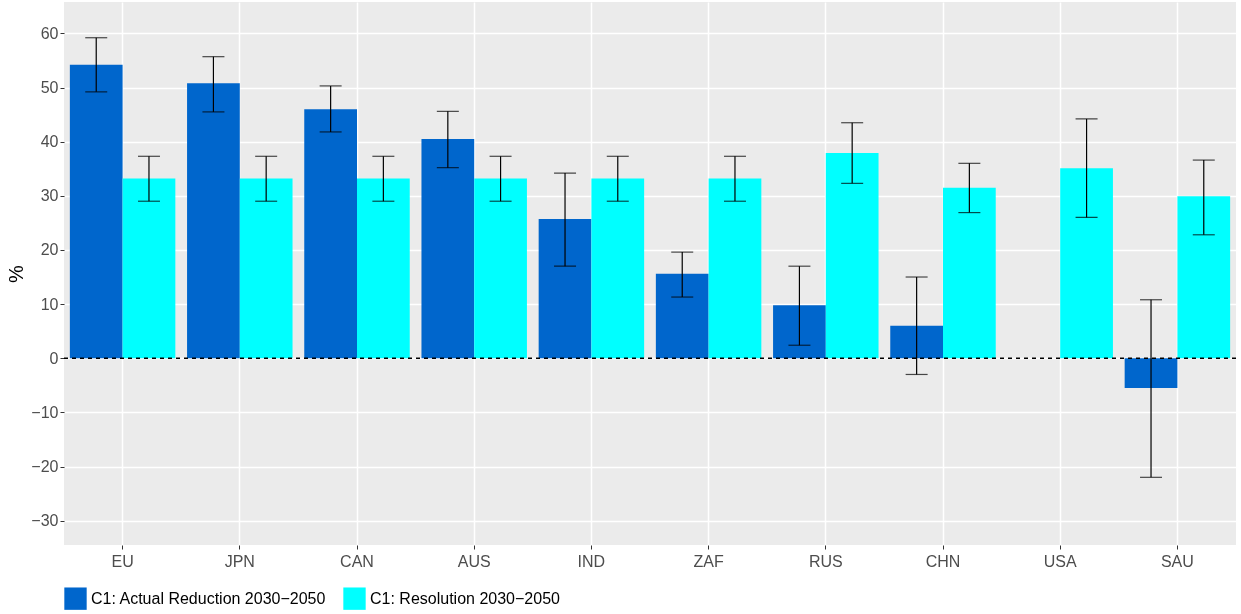 The width and height of the screenshot is (1241, 614). Describe the element at coordinates (465, 598) in the screenshot. I see `legend-label: C1: Resolution 2030−2050` at that location.